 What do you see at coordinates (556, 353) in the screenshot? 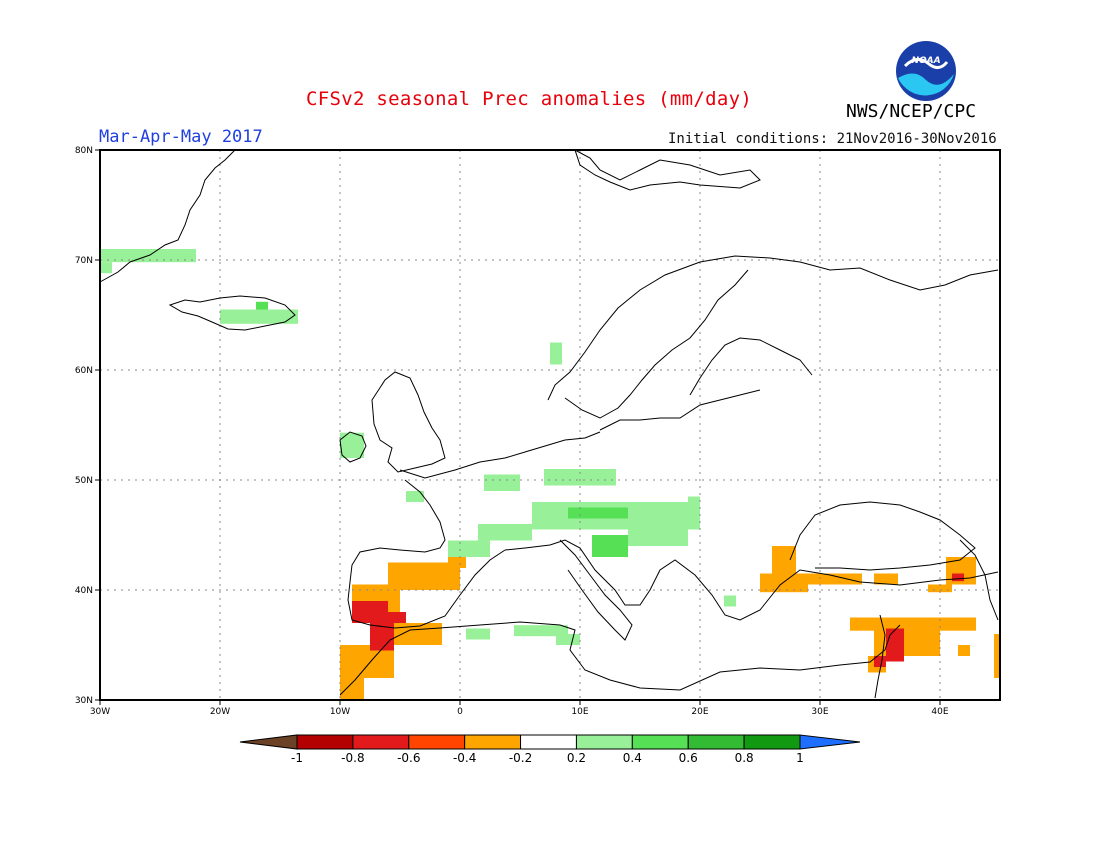
I see `anomaly-patch-norway-coast` at bounding box center [556, 353].